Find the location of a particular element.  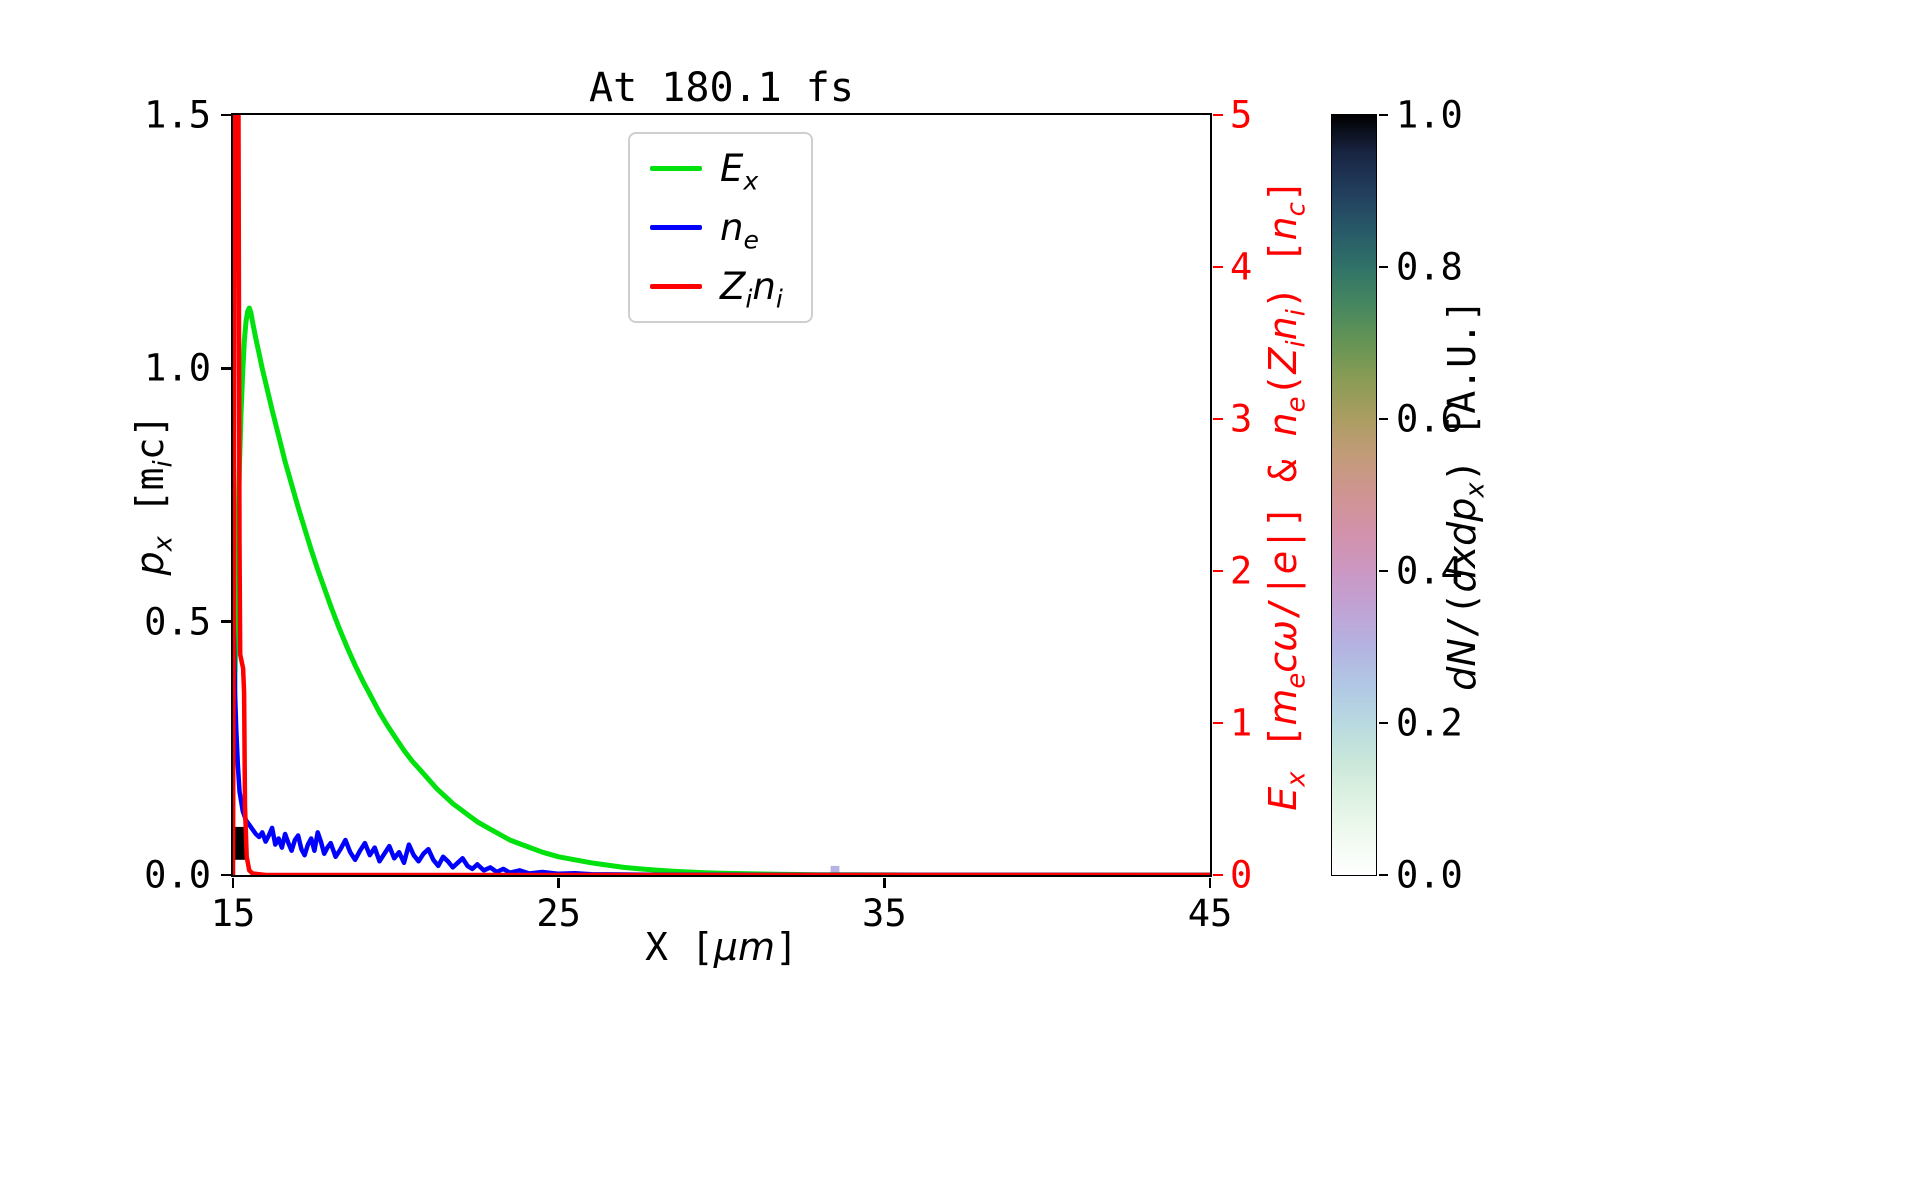

colorbar-tick-label: 1.0 is located at coordinates (1429, 115).